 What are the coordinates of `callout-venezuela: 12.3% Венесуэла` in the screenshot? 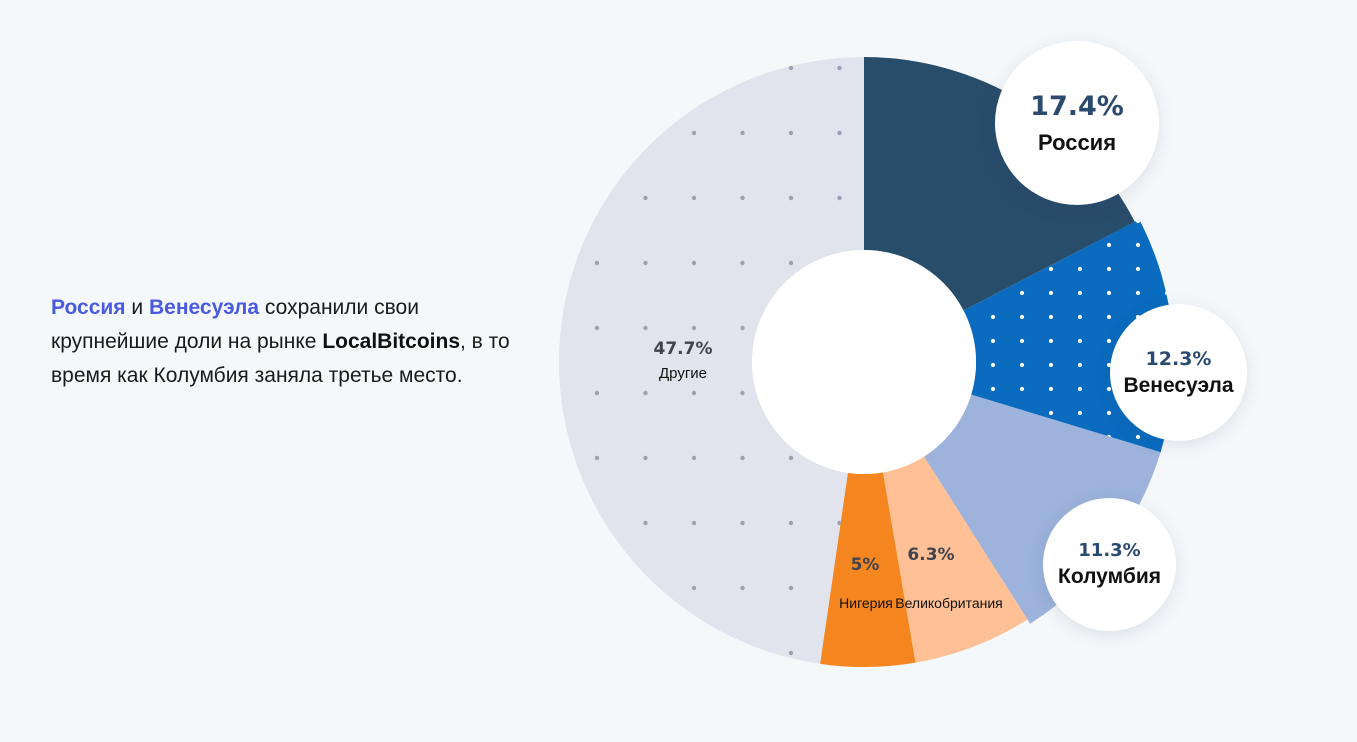 It's located at (1178, 372).